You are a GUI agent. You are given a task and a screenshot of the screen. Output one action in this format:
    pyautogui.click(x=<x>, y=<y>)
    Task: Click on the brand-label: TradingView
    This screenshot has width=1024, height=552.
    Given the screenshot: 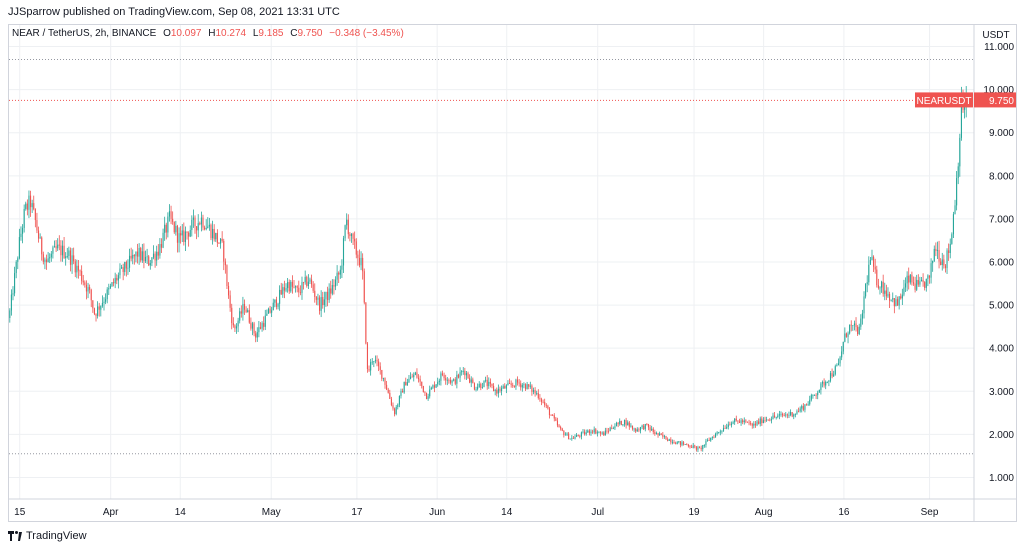 What is the action you would take?
    pyautogui.click(x=56, y=536)
    